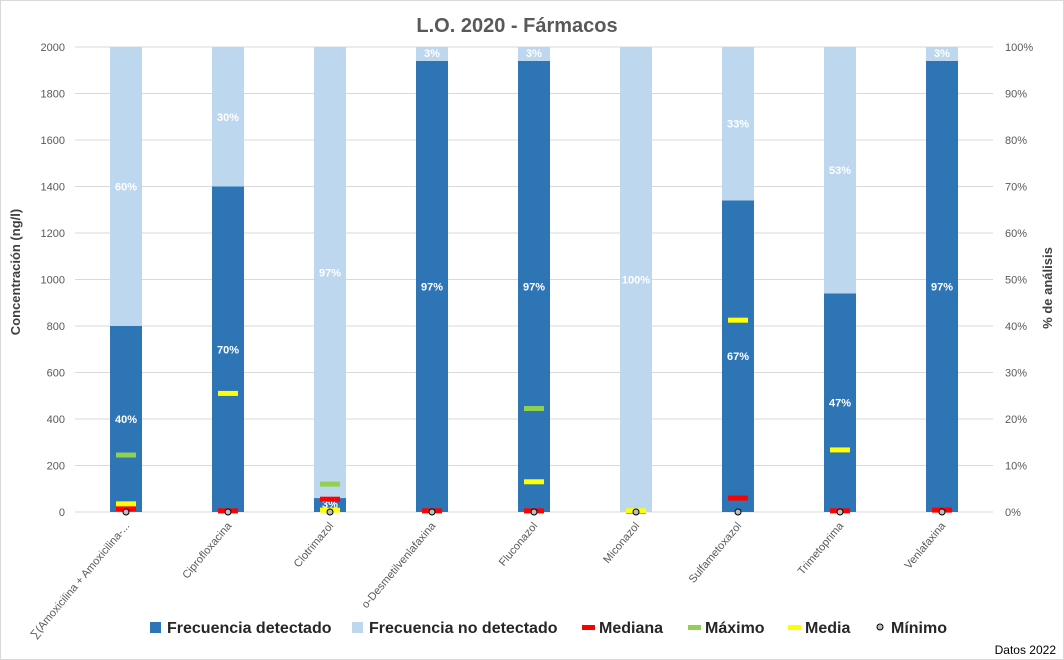 The image size is (1064, 660). What do you see at coordinates (631, 628) in the screenshot?
I see `legend-label: Mediana` at bounding box center [631, 628].